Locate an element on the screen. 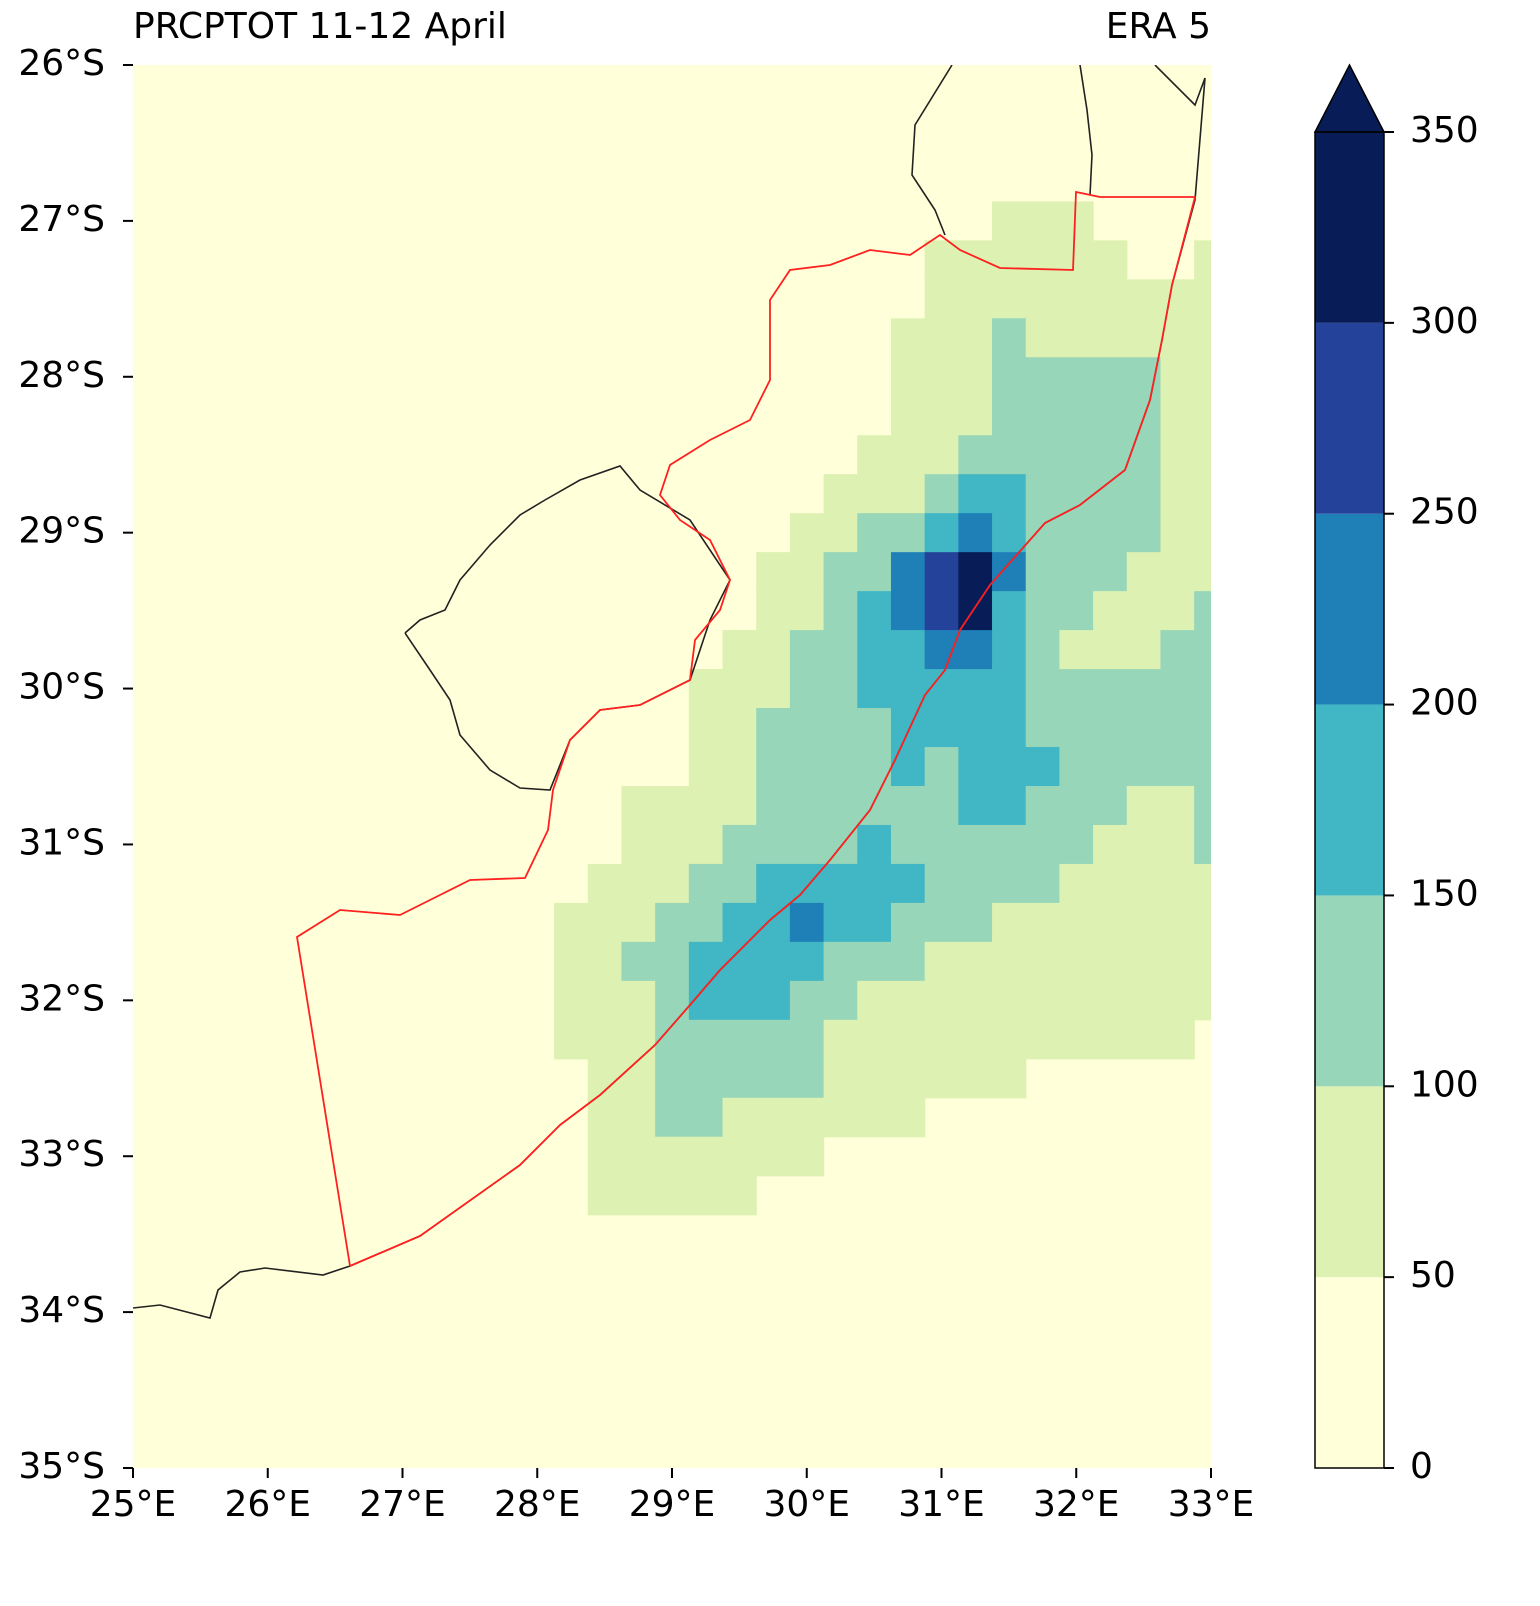  colorbar-tick-label: 100 is located at coordinates (1444, 1084).